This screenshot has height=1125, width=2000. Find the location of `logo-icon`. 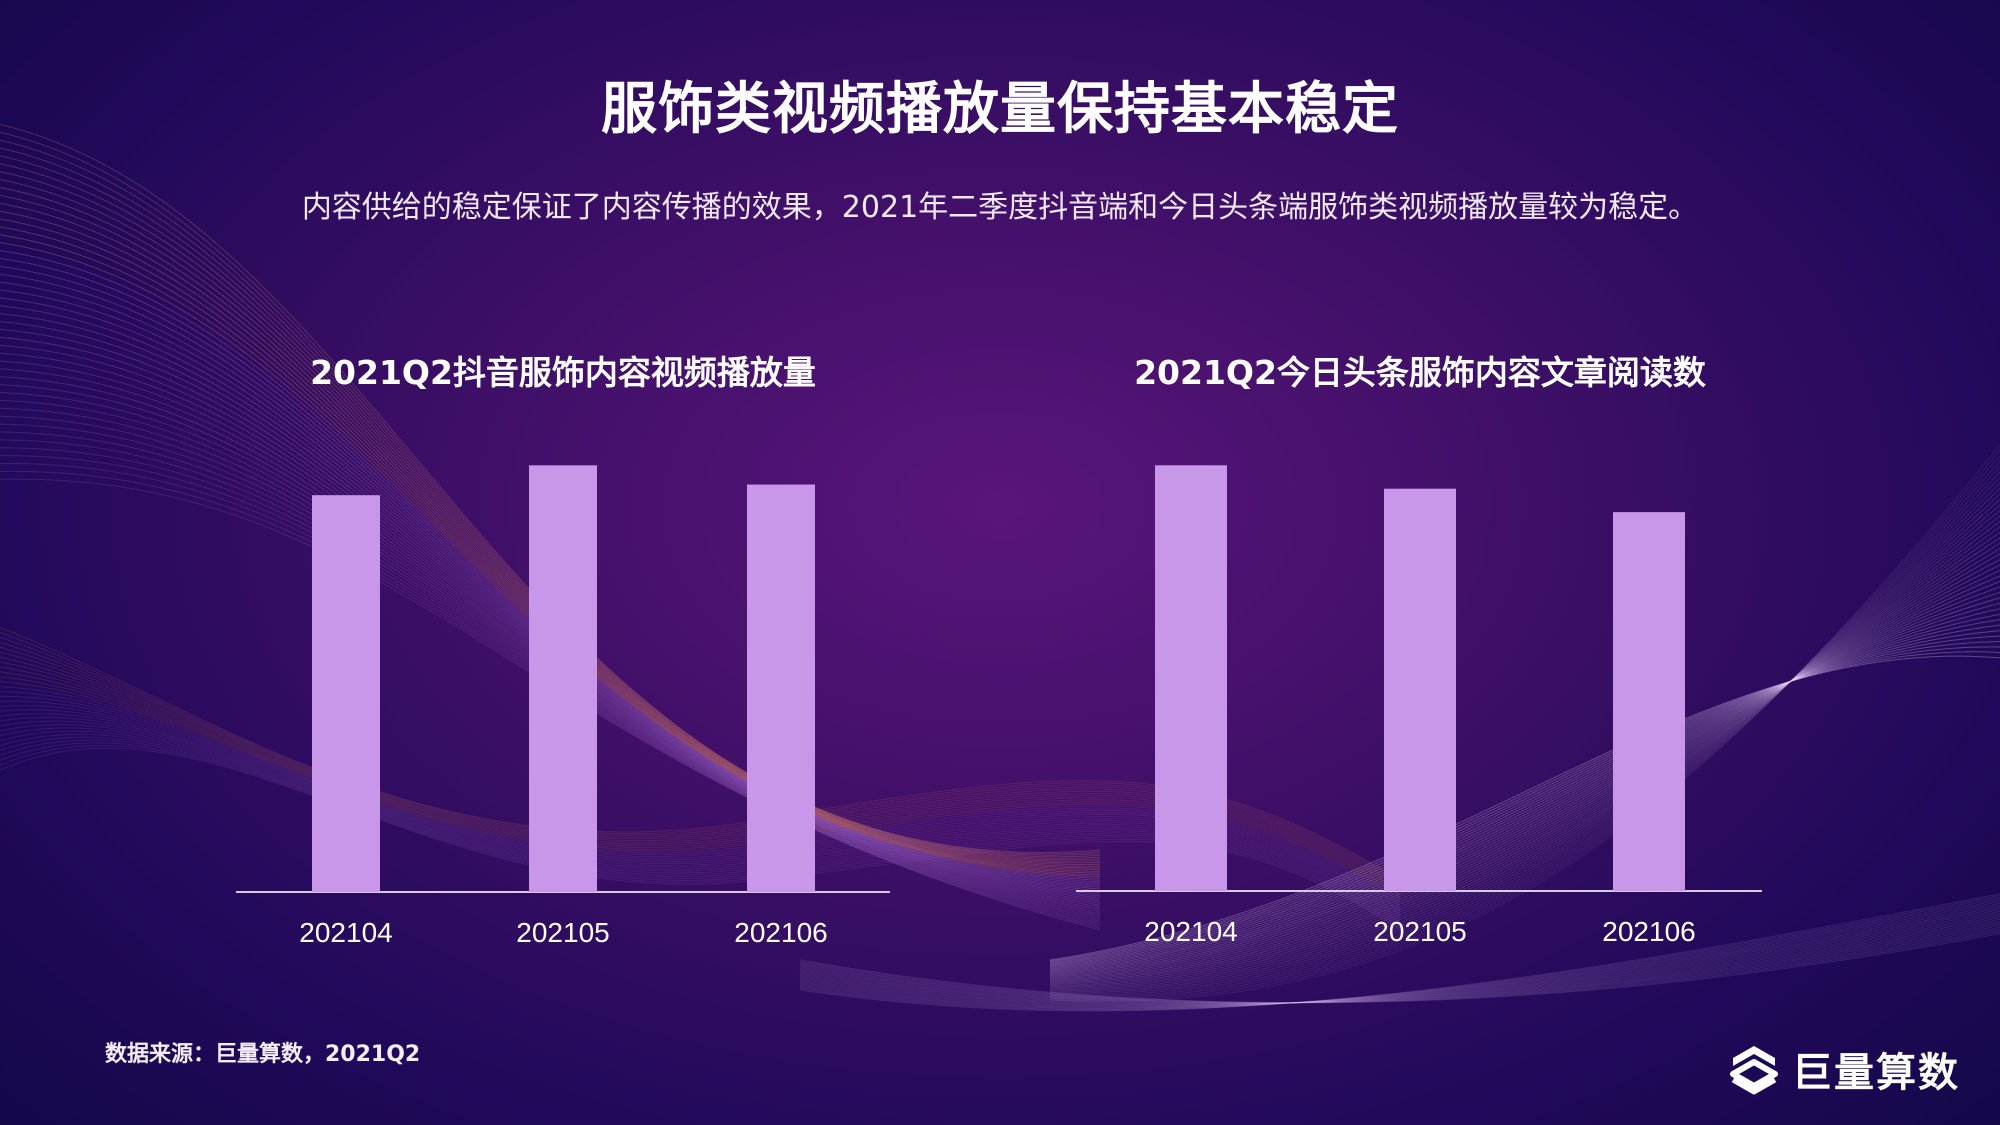

logo-icon is located at coordinates (1754, 1070).